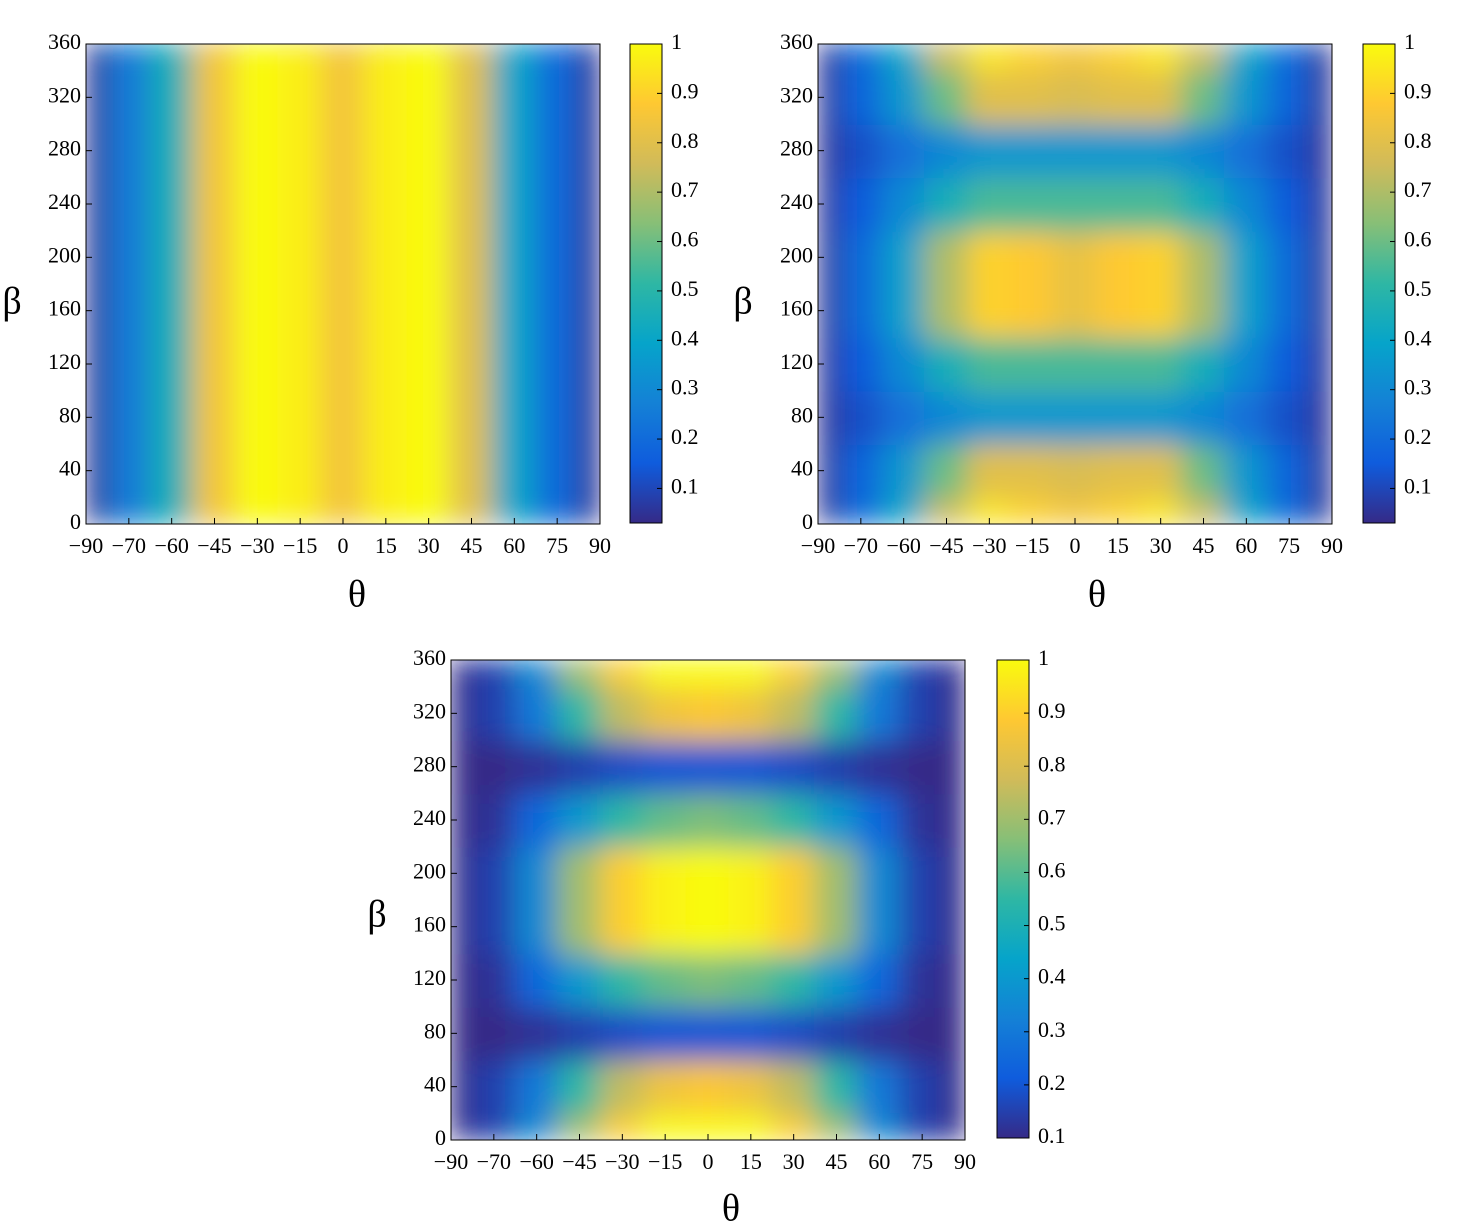  I want to click on x-tick-label: 75, so click(557, 545).